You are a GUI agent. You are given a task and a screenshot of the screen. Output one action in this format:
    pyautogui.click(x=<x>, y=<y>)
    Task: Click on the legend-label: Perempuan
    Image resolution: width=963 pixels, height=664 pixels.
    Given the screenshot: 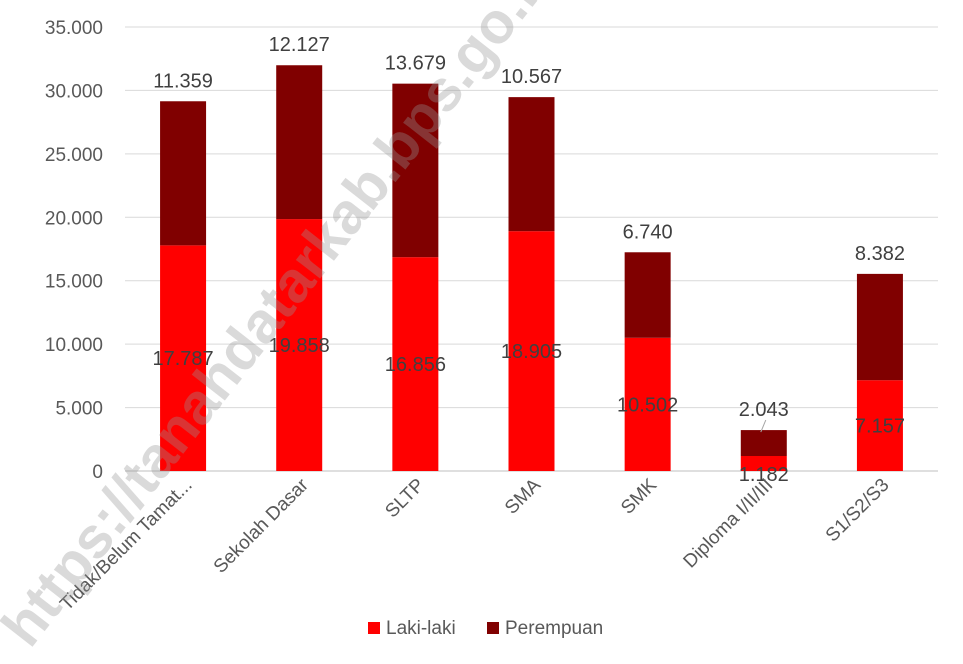 What is the action you would take?
    pyautogui.click(x=554, y=628)
    